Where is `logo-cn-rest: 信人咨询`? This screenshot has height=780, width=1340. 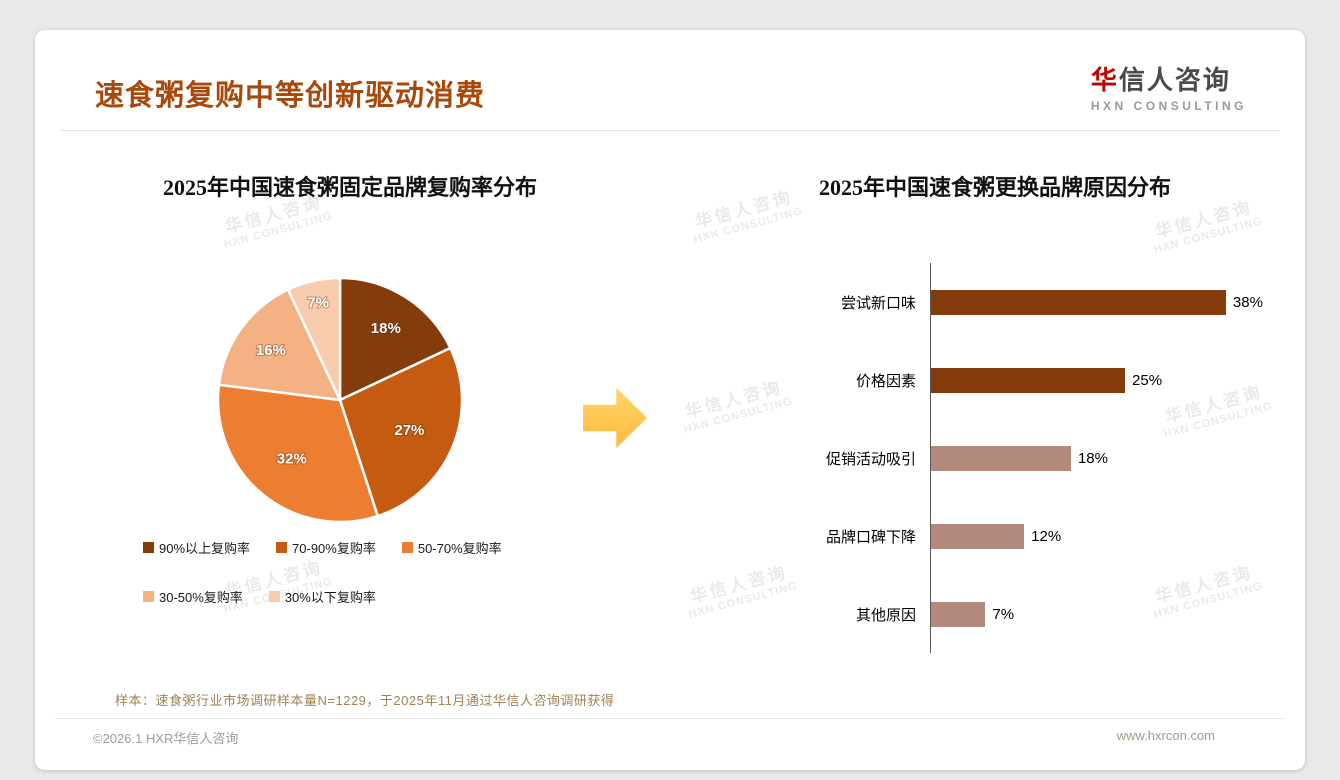 logo-cn-rest: 信人咨询 is located at coordinates (1174, 80).